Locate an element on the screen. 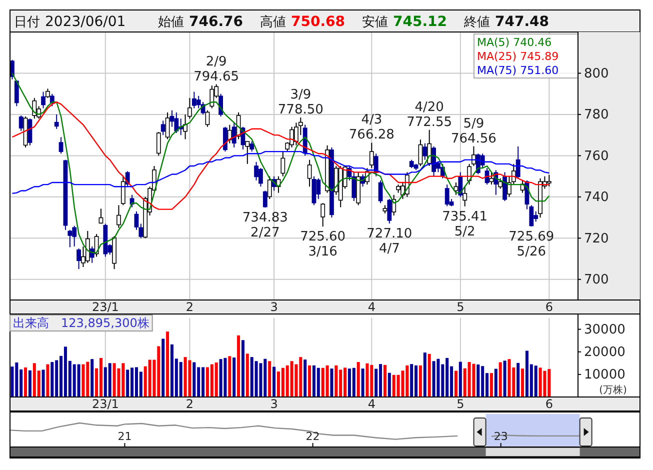 The width and height of the screenshot is (653, 470). annotation: 4/20 772.55 is located at coordinates (429, 115).